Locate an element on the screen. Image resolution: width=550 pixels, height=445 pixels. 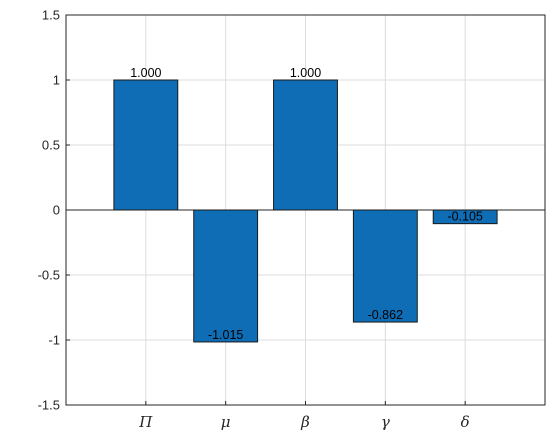
y-tick-label: -0.5 is located at coordinates (49, 275).